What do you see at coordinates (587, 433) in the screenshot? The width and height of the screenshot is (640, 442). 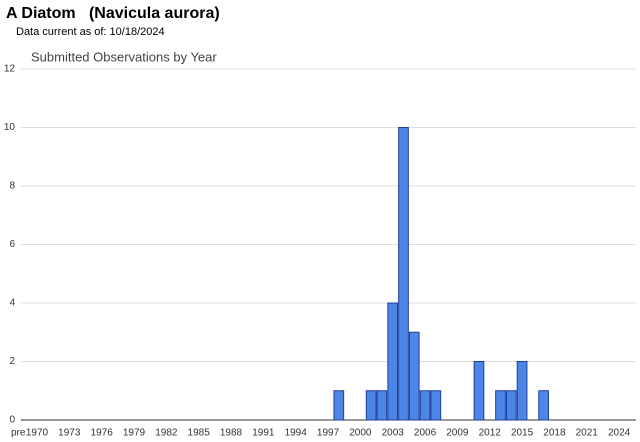 I see `x-tick-label: 2021` at bounding box center [587, 433].